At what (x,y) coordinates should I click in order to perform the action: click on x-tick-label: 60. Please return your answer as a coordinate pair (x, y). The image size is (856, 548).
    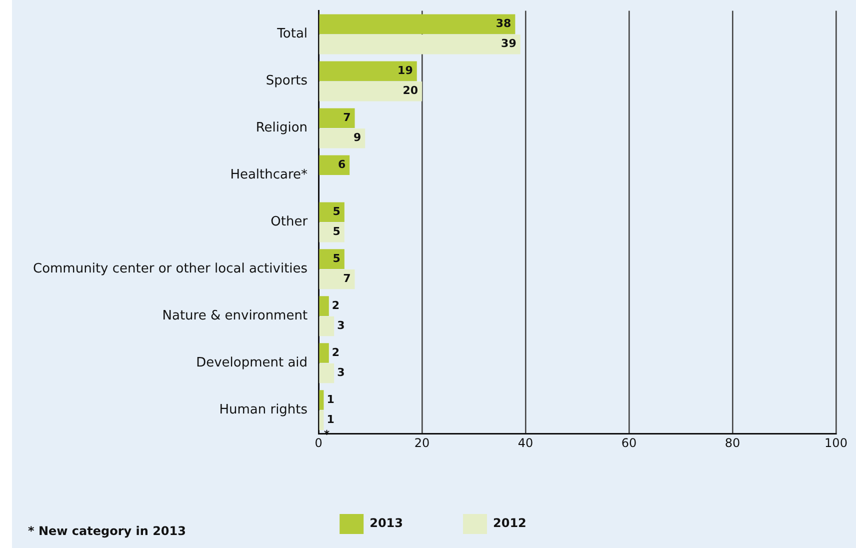
    Looking at the image, I should click on (629, 443).